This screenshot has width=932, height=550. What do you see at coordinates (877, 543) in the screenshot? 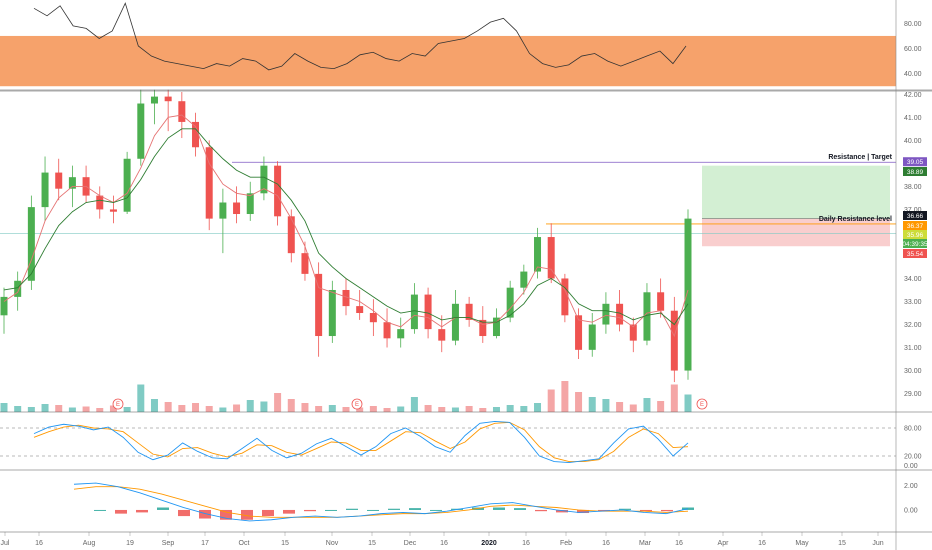
I see `time-tick-label: Jun` at bounding box center [877, 543].